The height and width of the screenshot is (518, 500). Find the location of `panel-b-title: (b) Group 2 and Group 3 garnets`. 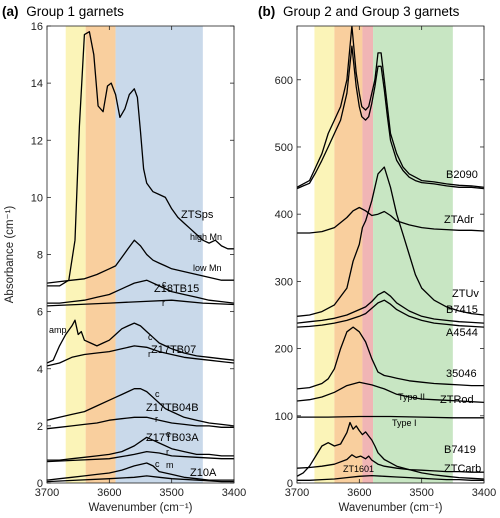

panel-b-title: (b) Group 2 and Group 3 garnets is located at coordinates (359, 11).